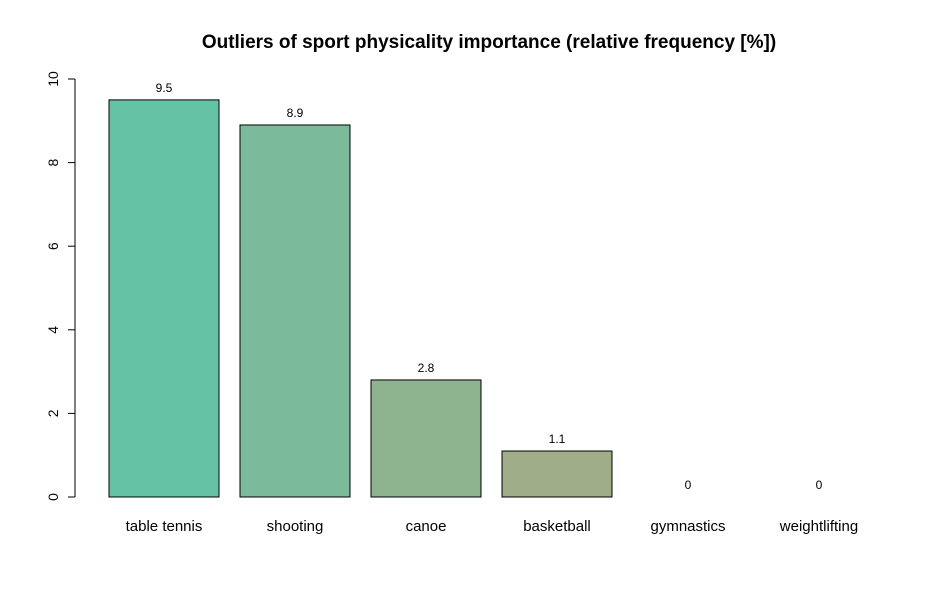 Image resolution: width=943 pixels, height=600 pixels. What do you see at coordinates (53, 330) in the screenshot?
I see `y-tick-label: 4` at bounding box center [53, 330].